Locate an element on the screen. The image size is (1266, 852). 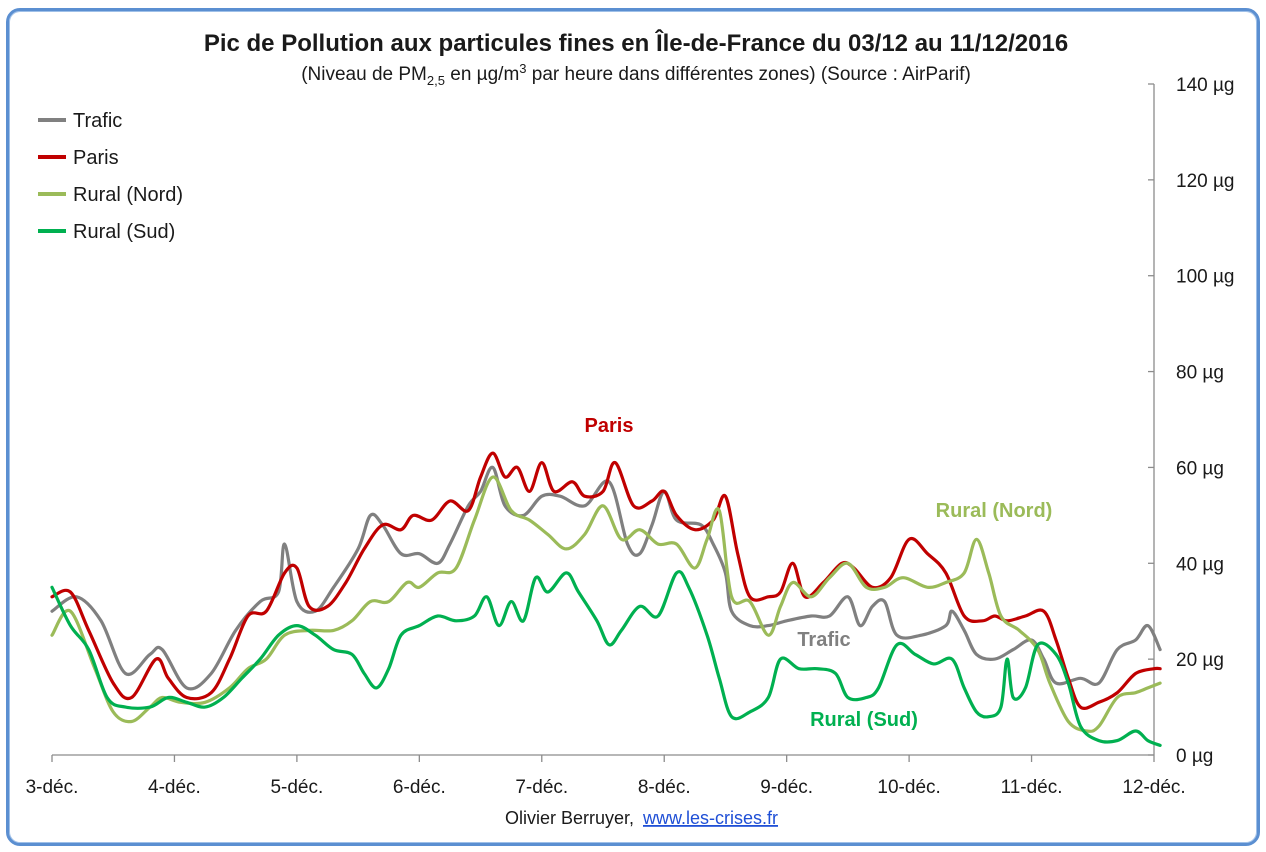
legend-label-rural-nord: Rural (Nord) is located at coordinates (128, 195).